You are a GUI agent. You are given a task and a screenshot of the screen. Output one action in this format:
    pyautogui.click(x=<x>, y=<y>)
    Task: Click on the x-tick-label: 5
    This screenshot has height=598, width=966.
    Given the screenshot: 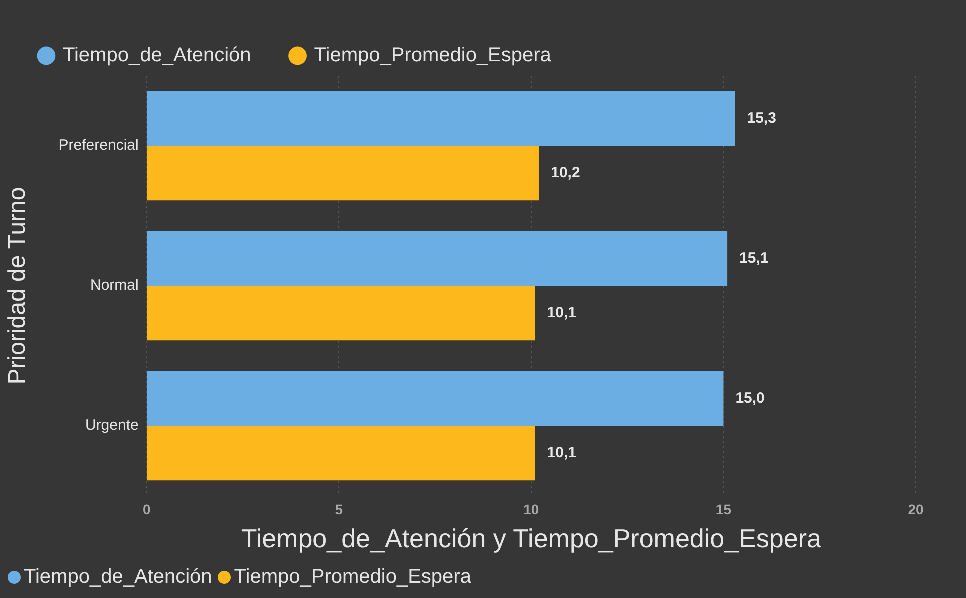 What is the action you would take?
    pyautogui.click(x=339, y=509)
    